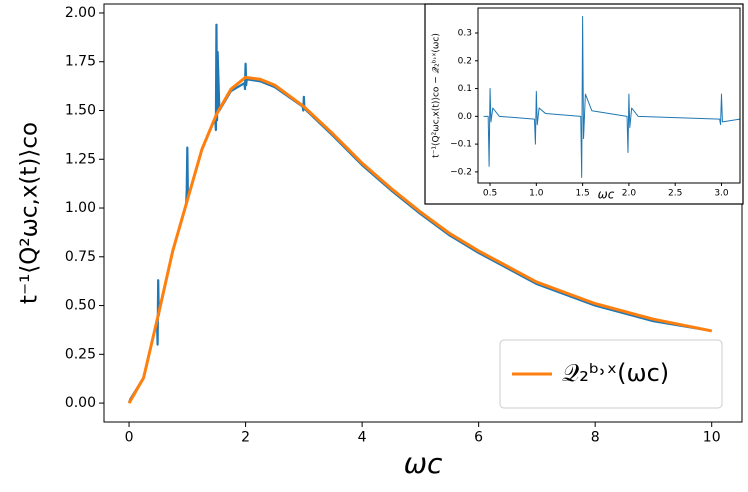 The image size is (748, 492). Describe the element at coordinates (80, 306) in the screenshot. I see `y-tick-label: 0.50` at that location.